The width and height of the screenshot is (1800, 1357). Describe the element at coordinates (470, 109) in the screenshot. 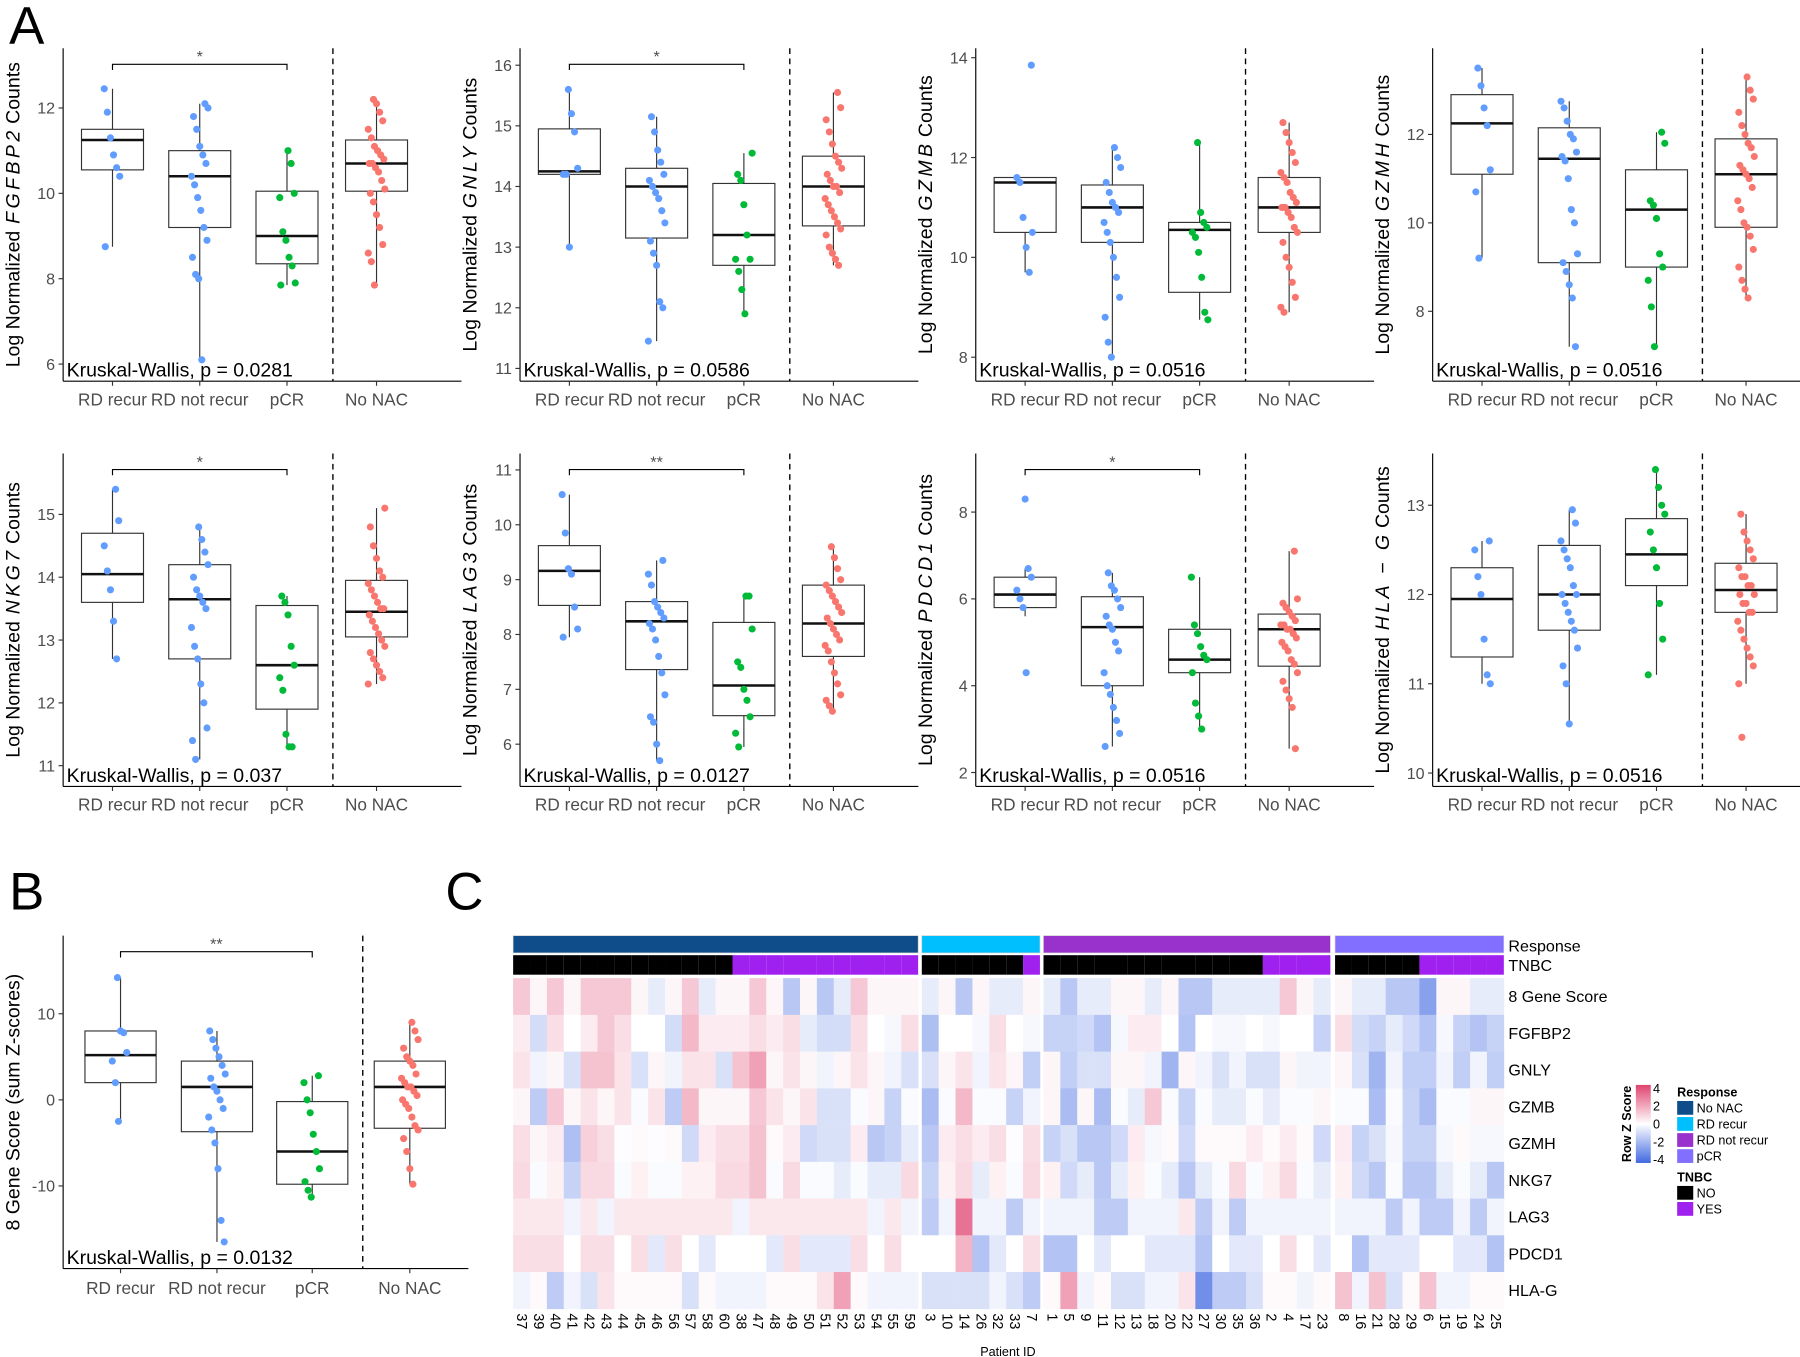

I see `y-axis-label-suffix: Counts` at that location.